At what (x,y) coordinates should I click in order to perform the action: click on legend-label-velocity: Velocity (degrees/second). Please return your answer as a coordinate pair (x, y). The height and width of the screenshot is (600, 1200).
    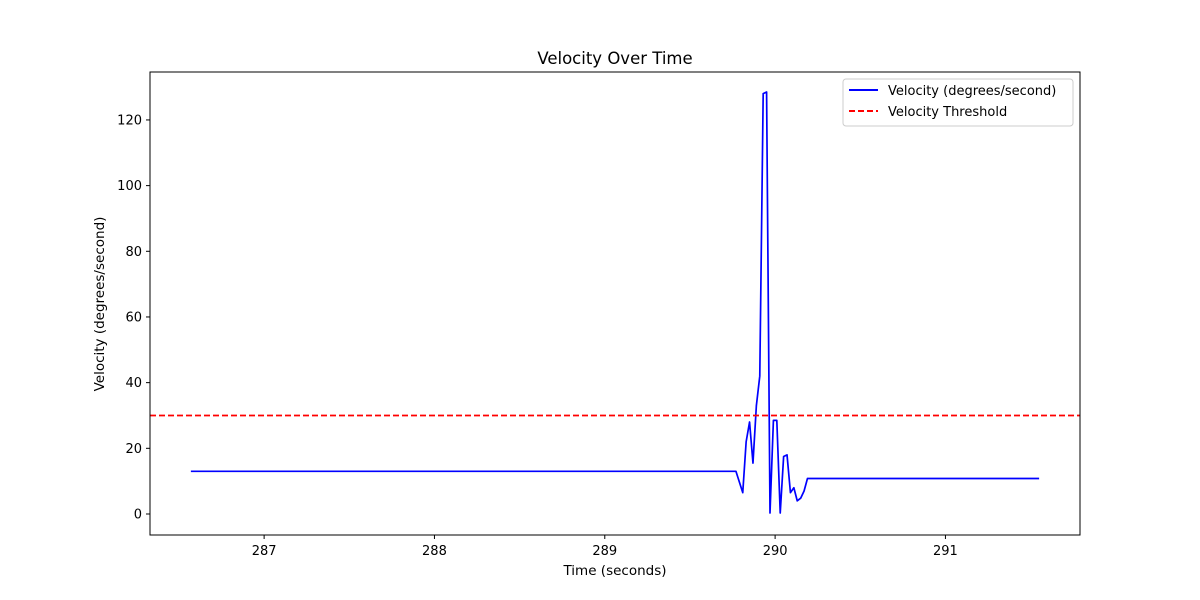
    Looking at the image, I should click on (972, 91).